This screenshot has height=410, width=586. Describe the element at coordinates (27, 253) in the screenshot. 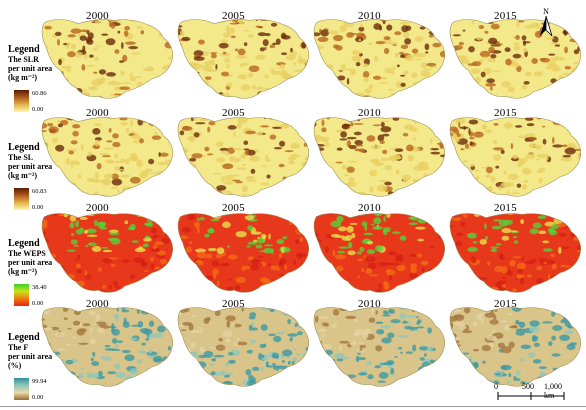

I see `legend-variable: The WEPS` at that location.